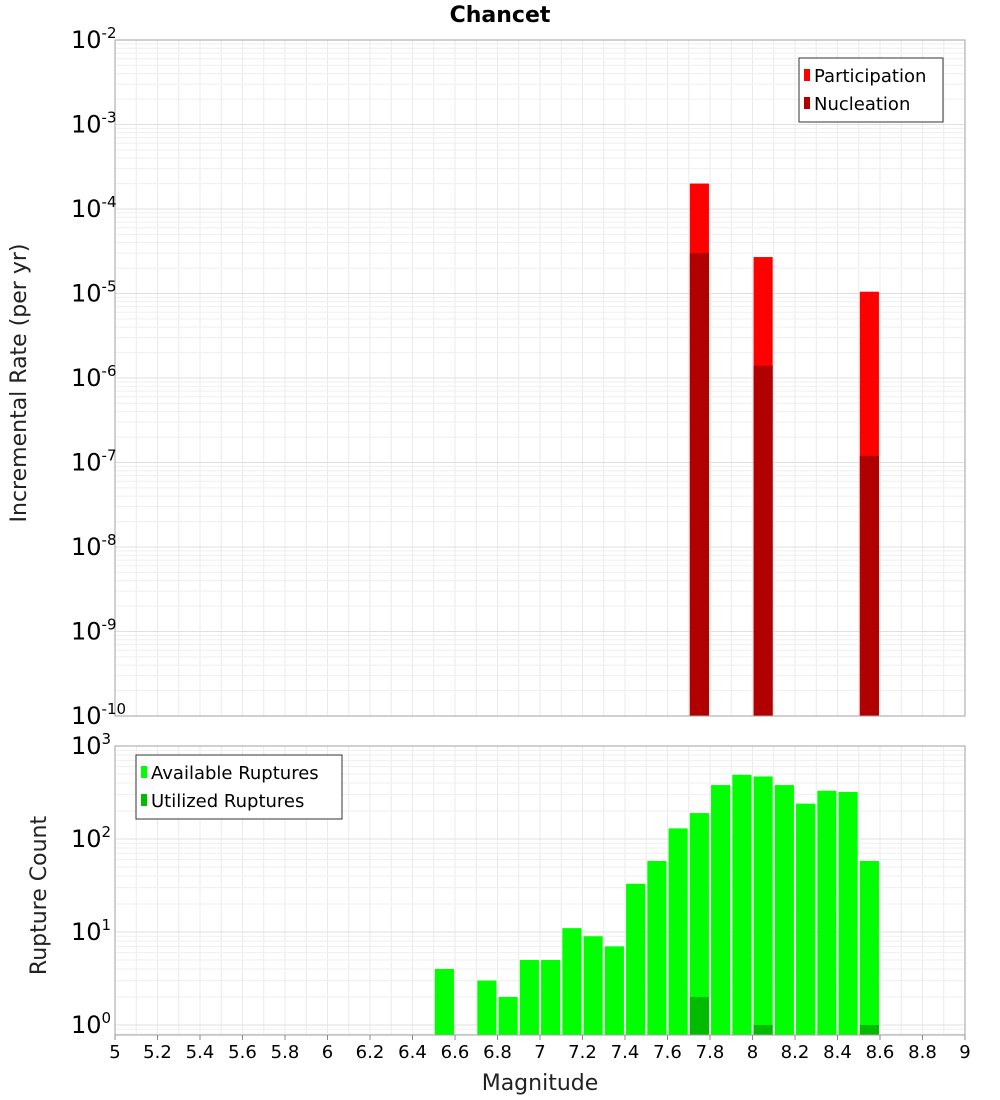 Image resolution: width=1000 pixels, height=1100 pixels. Describe the element at coordinates (795, 1052) in the screenshot. I see `x-tick-label: 8.2` at that location.